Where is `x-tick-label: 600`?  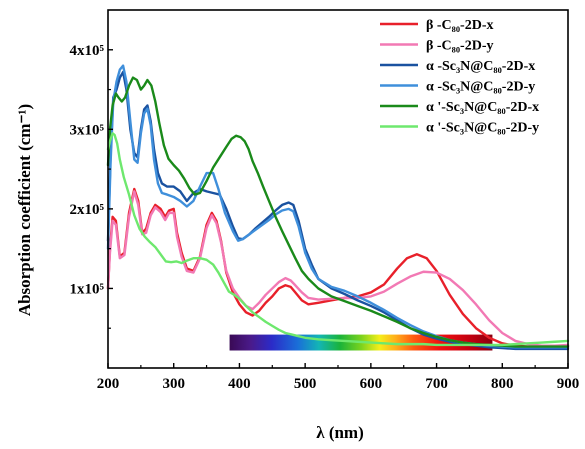
x-tick-label: 600 is located at coordinates (371, 384).